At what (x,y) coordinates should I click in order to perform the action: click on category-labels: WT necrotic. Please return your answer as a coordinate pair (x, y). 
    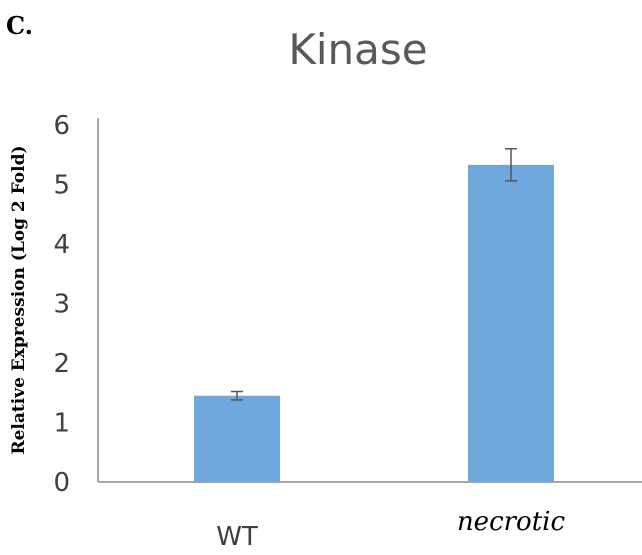
    Looking at the image, I should click on (390, 529).